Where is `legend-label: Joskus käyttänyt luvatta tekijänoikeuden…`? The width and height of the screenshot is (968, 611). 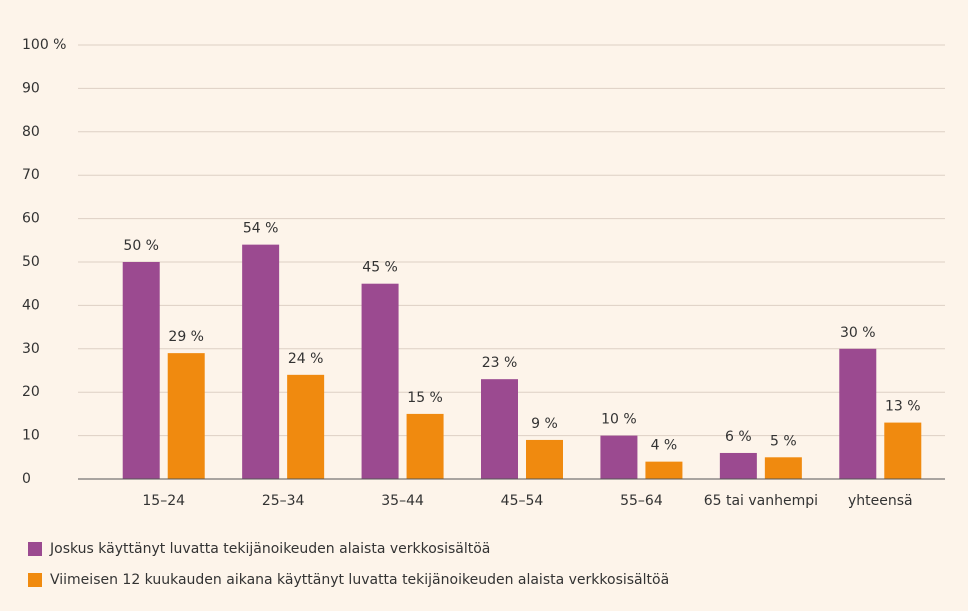
legend-label: Joskus käyttänyt luvatta tekijänoikeuden… is located at coordinates (269, 549).